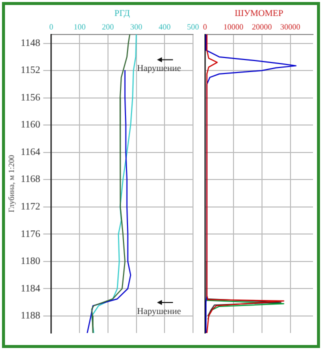 The width and height of the screenshot is (322, 350). What do you see at coordinates (122, 13) in the screenshot?
I see `x-axis-title: РГД` at bounding box center [122, 13].